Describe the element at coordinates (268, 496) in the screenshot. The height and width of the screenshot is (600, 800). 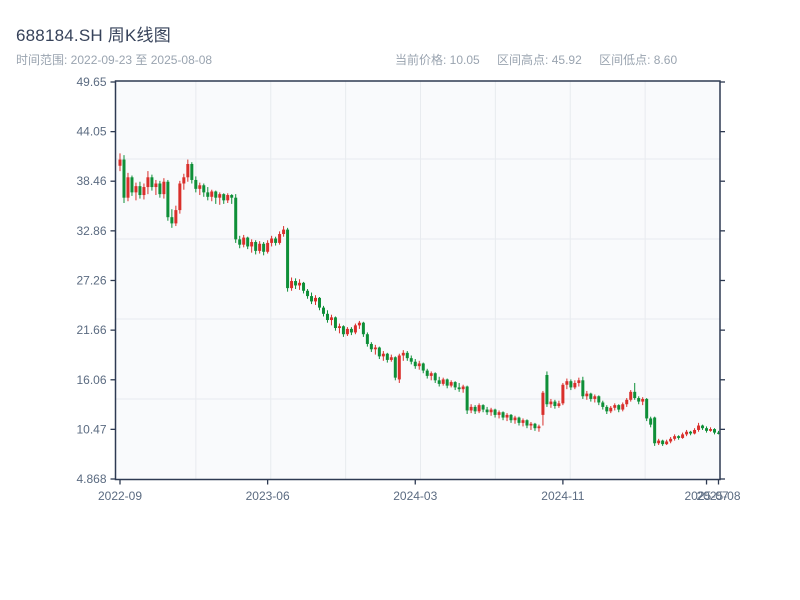
I see `x-tick-label: 2023-06` at that location.